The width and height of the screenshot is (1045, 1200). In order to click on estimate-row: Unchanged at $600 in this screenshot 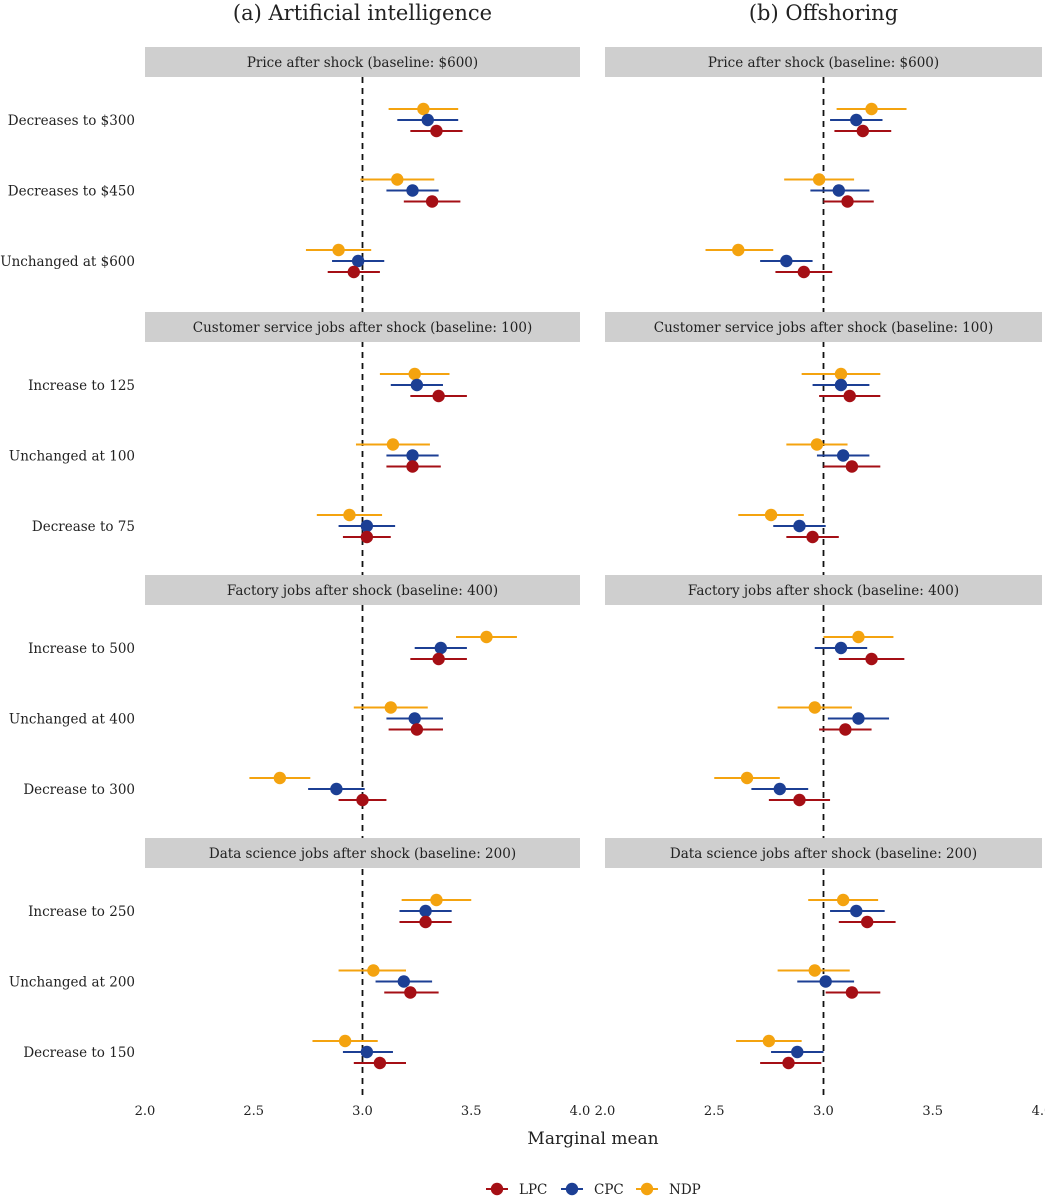, I will do `click(192, 261)`.